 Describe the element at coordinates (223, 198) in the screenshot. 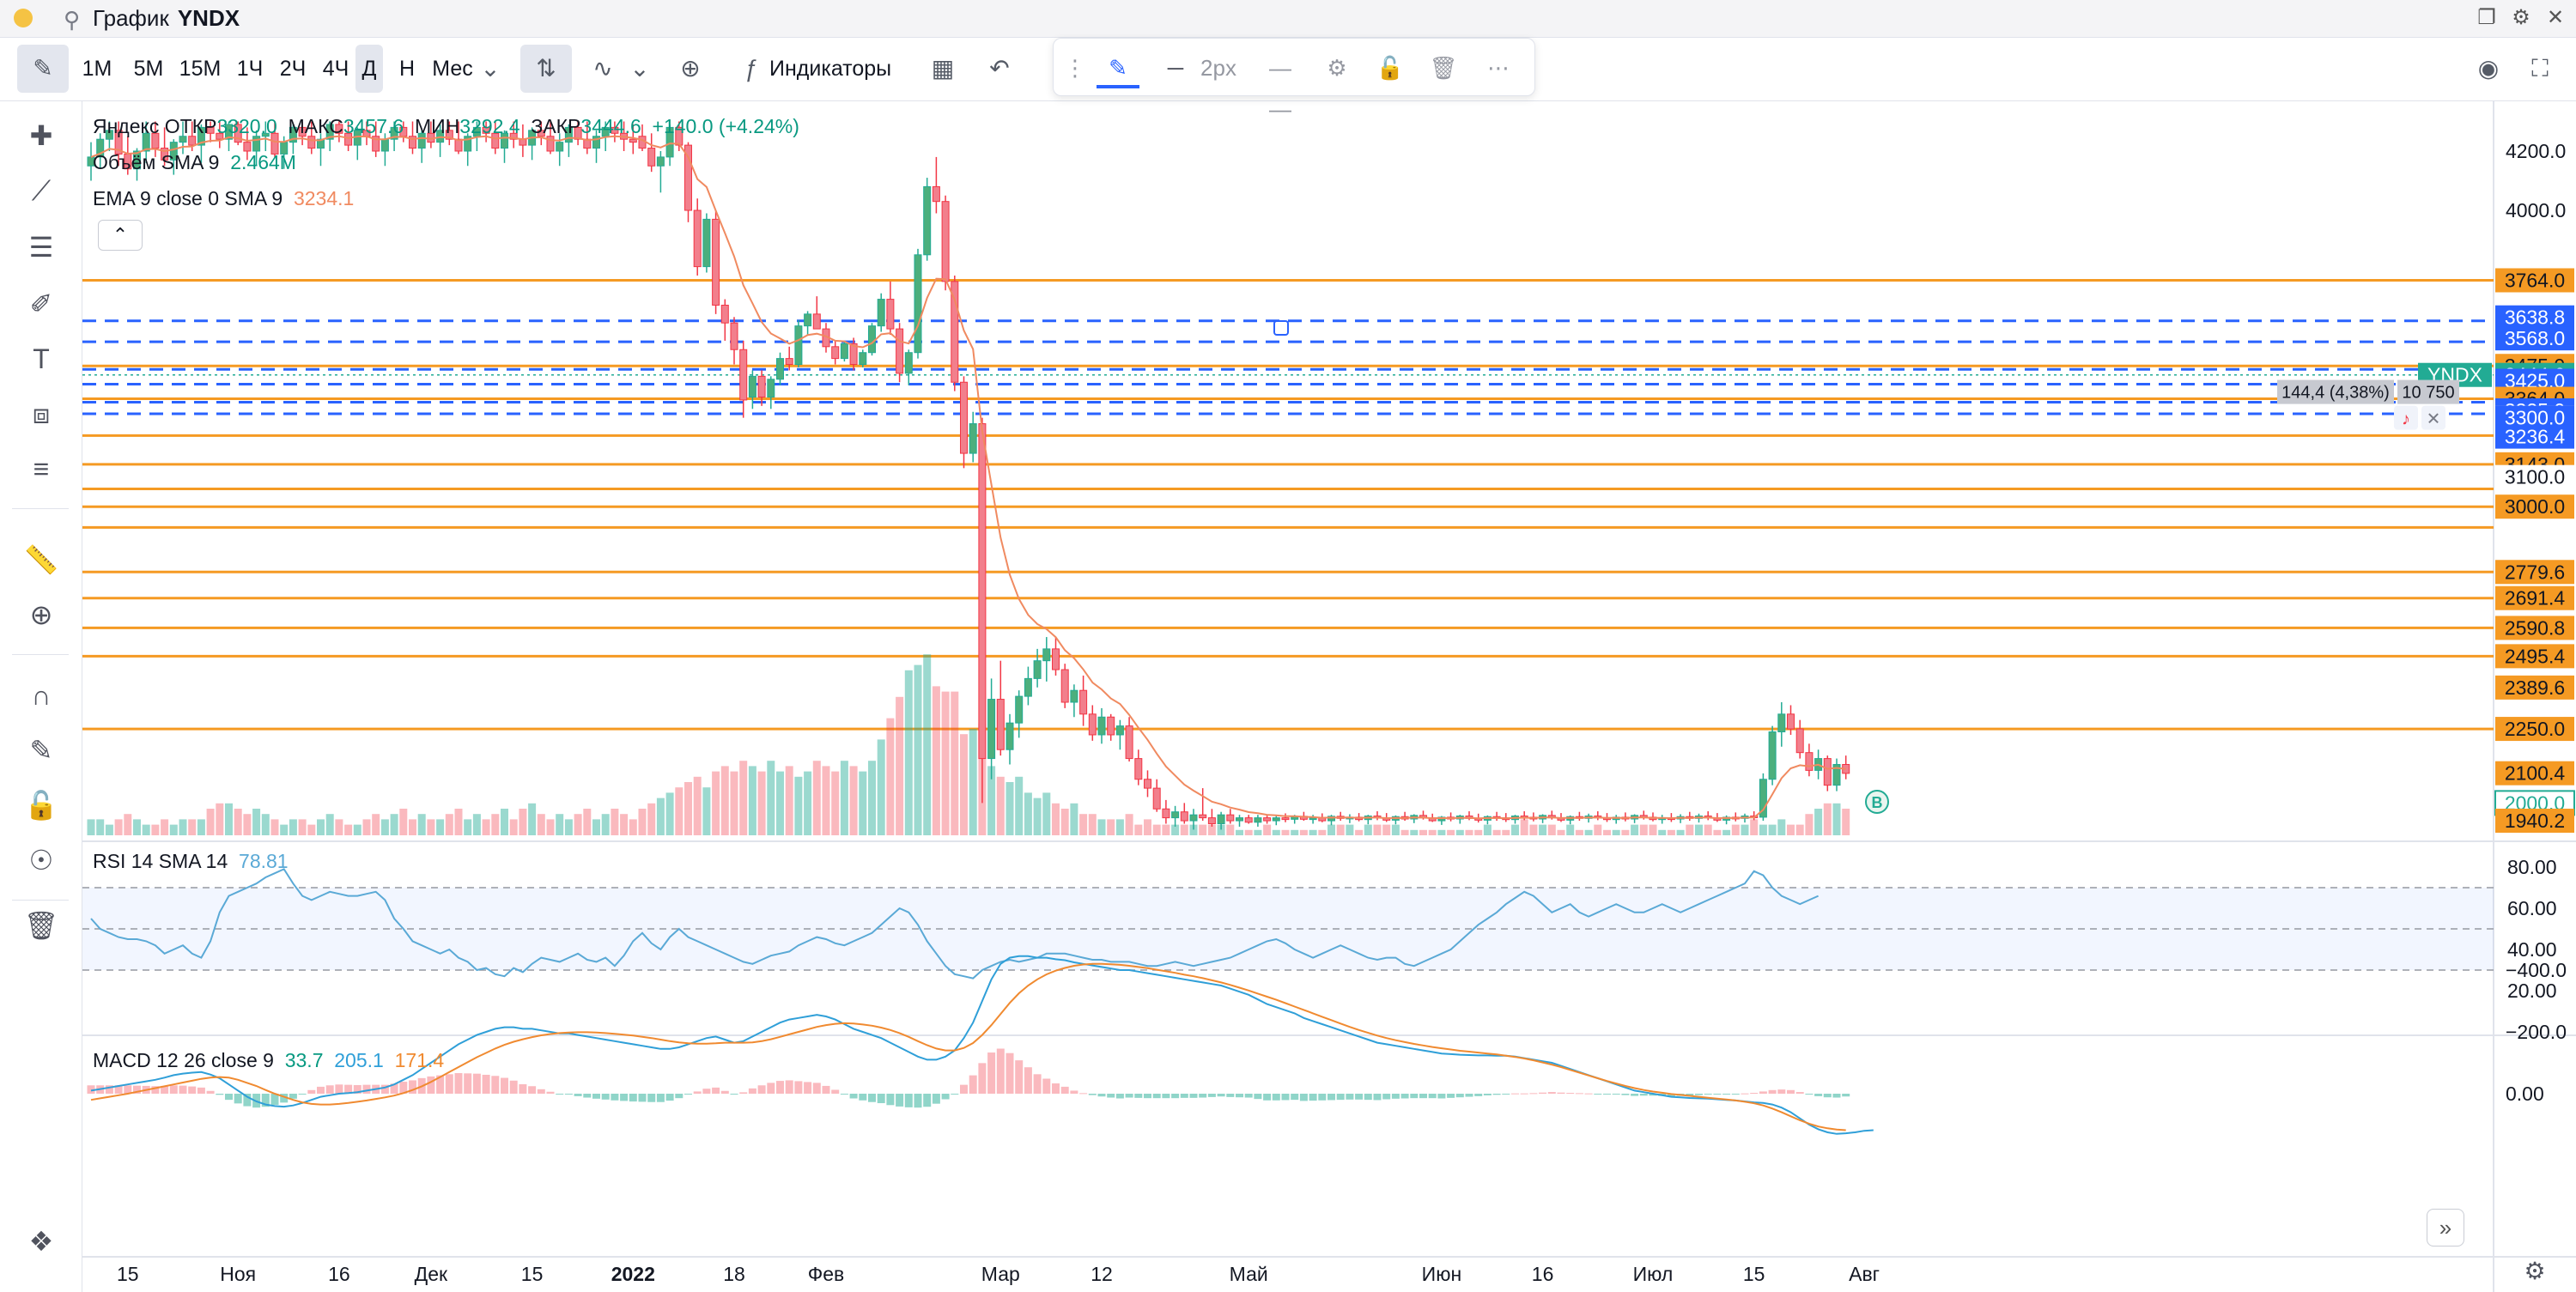

I see `legend-ema: EMA 9 close 0 SMA 9 3234.1` at that location.